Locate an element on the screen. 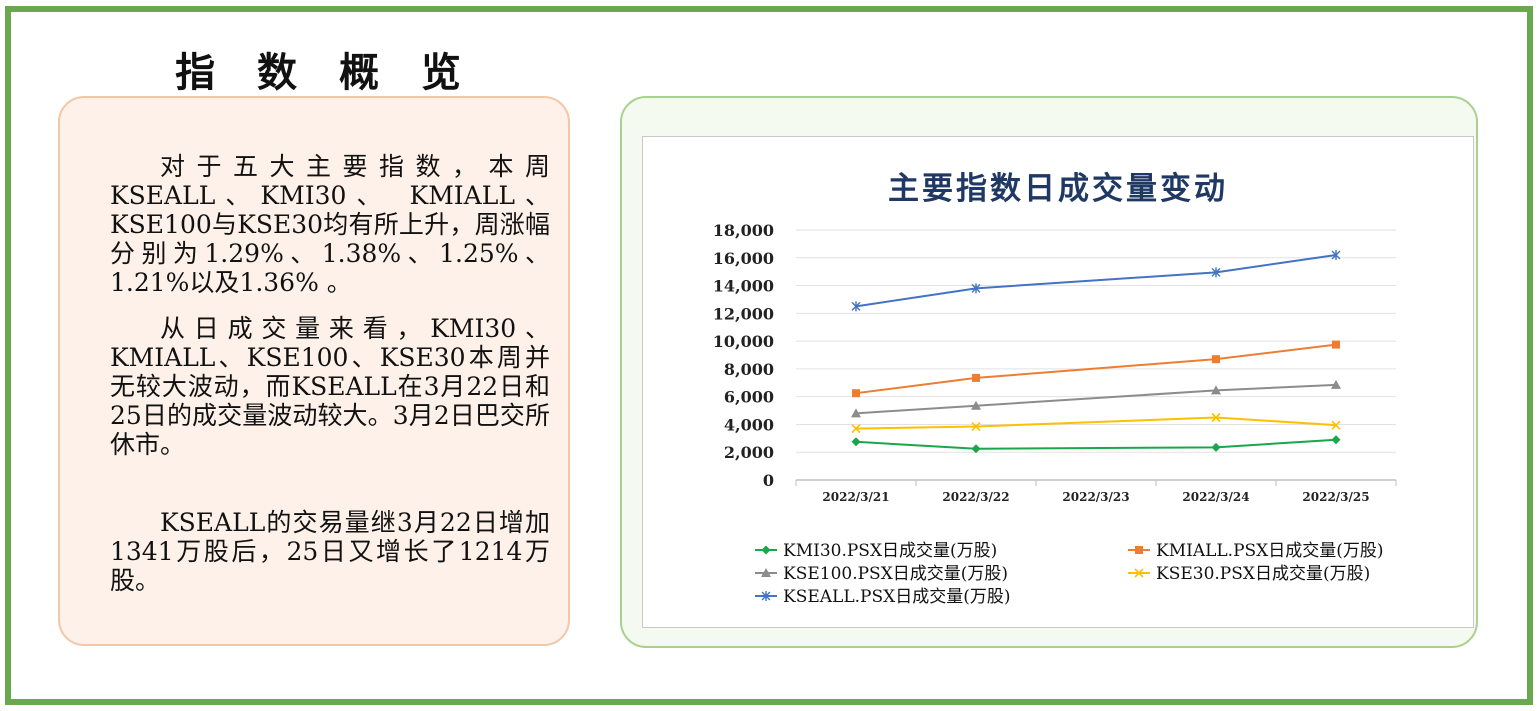 This screenshot has width=1538, height=711. x-tick-label: 2022/3/24 is located at coordinates (1215, 497).